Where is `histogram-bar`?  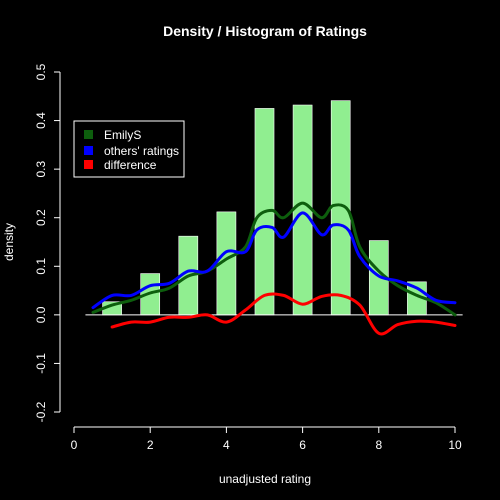 histogram-bar is located at coordinates (302, 210).